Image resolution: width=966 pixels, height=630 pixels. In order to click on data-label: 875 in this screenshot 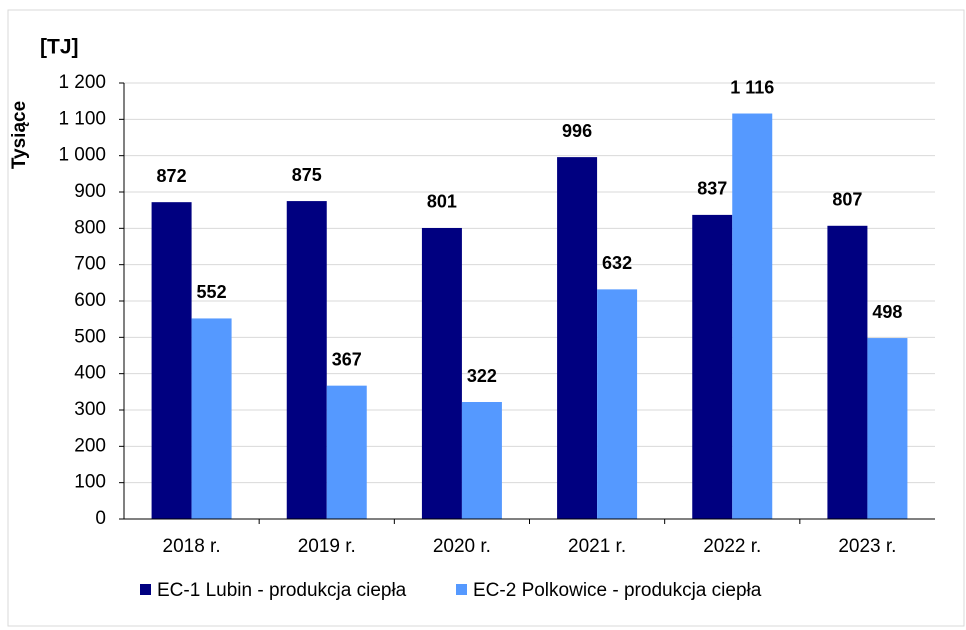, I will do `click(307, 175)`.